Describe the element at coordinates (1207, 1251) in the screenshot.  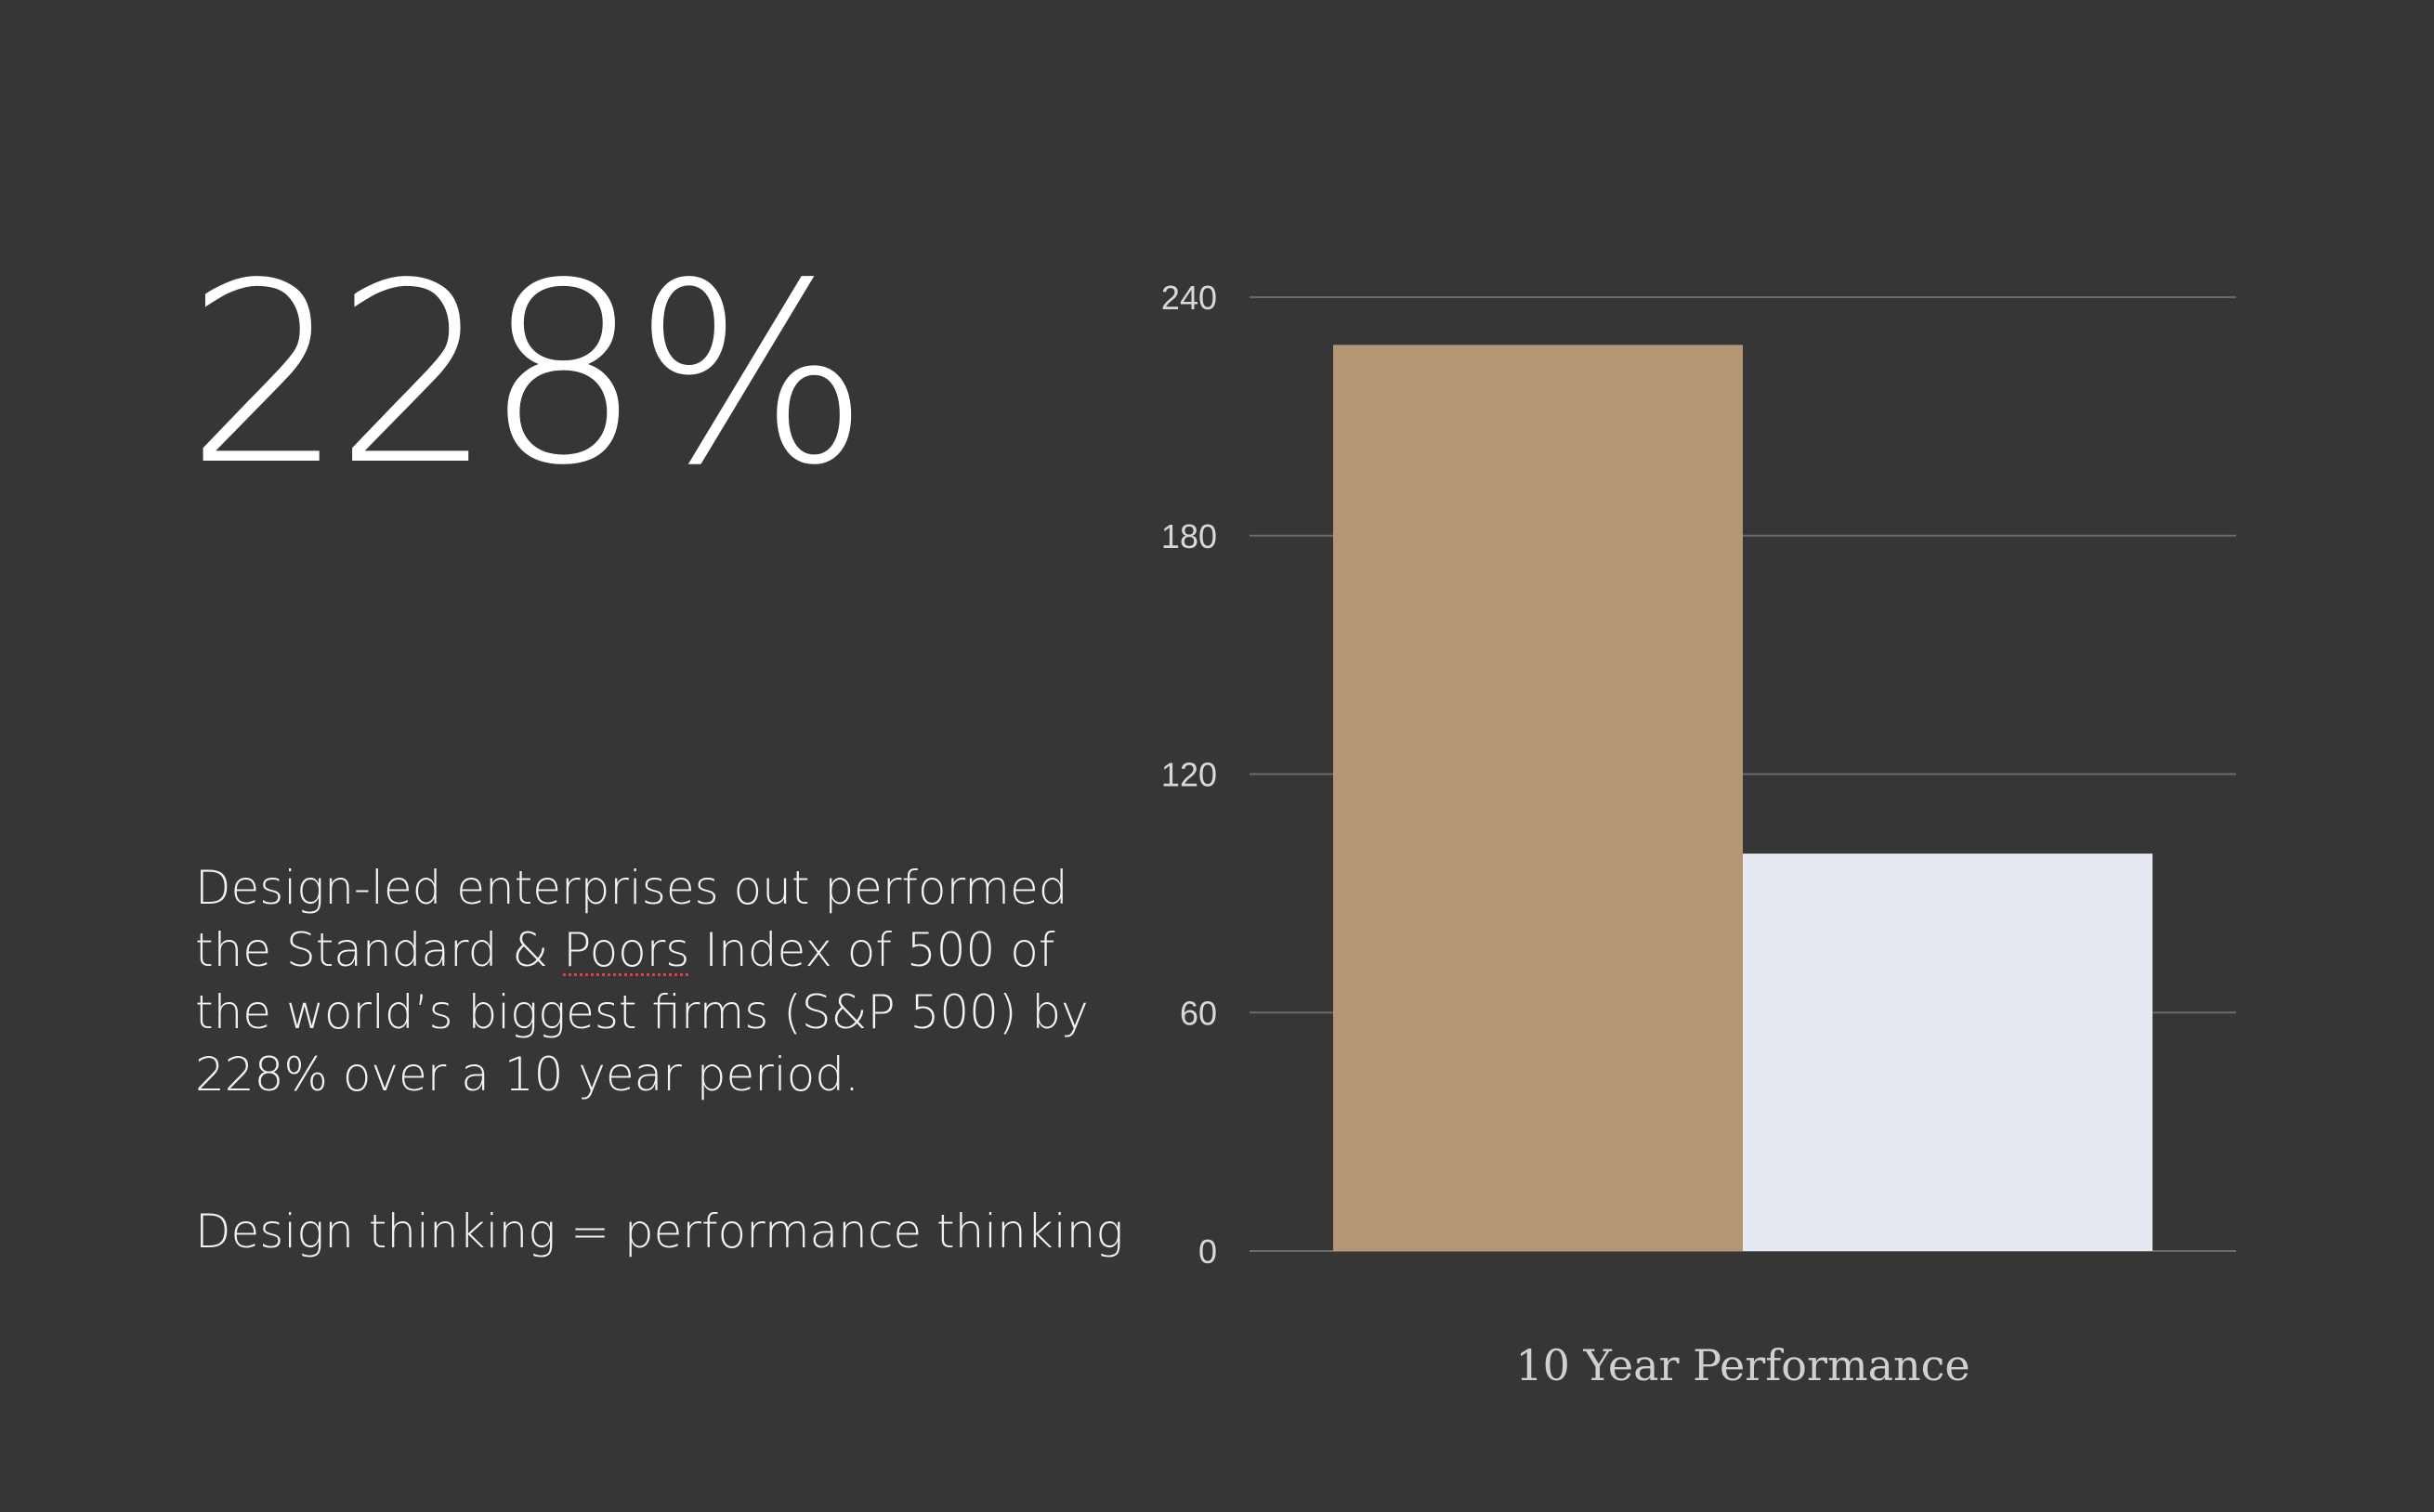
I see `y-tick-label: 0` at that location.